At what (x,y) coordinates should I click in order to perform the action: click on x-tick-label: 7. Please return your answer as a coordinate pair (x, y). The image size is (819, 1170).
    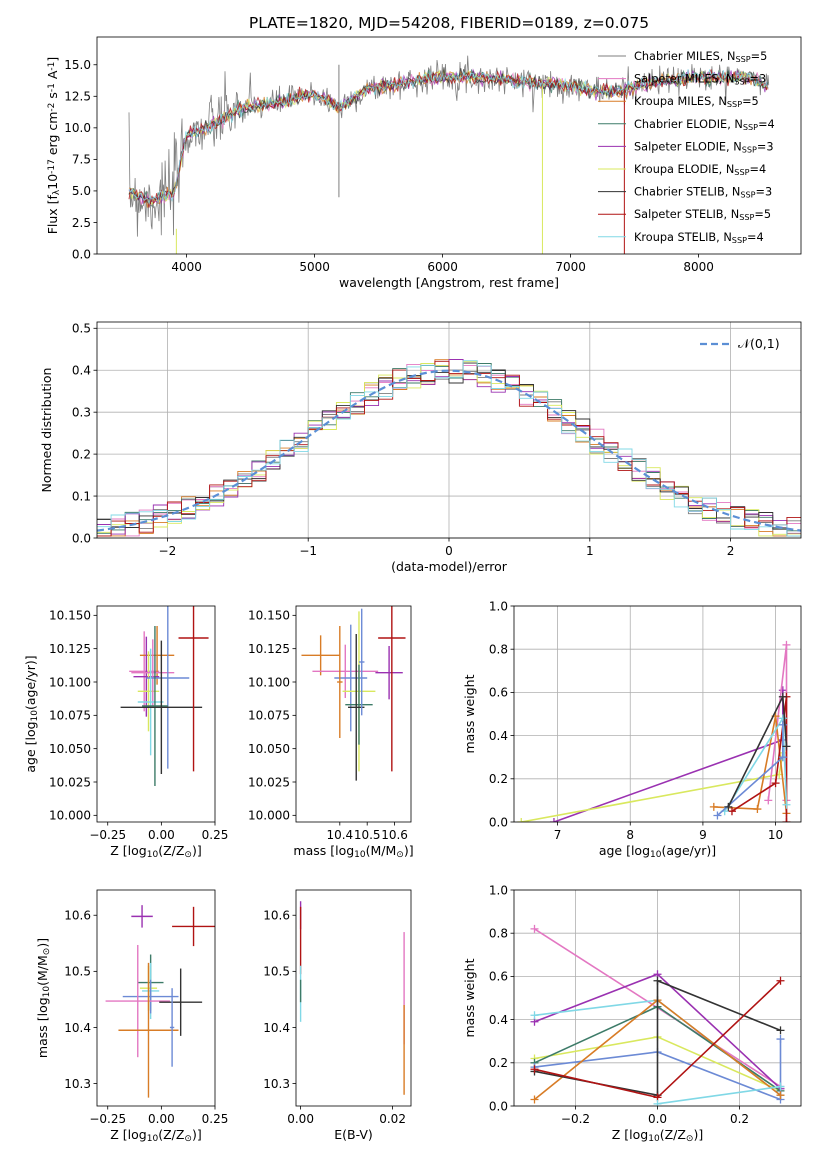
    Looking at the image, I should click on (558, 835).